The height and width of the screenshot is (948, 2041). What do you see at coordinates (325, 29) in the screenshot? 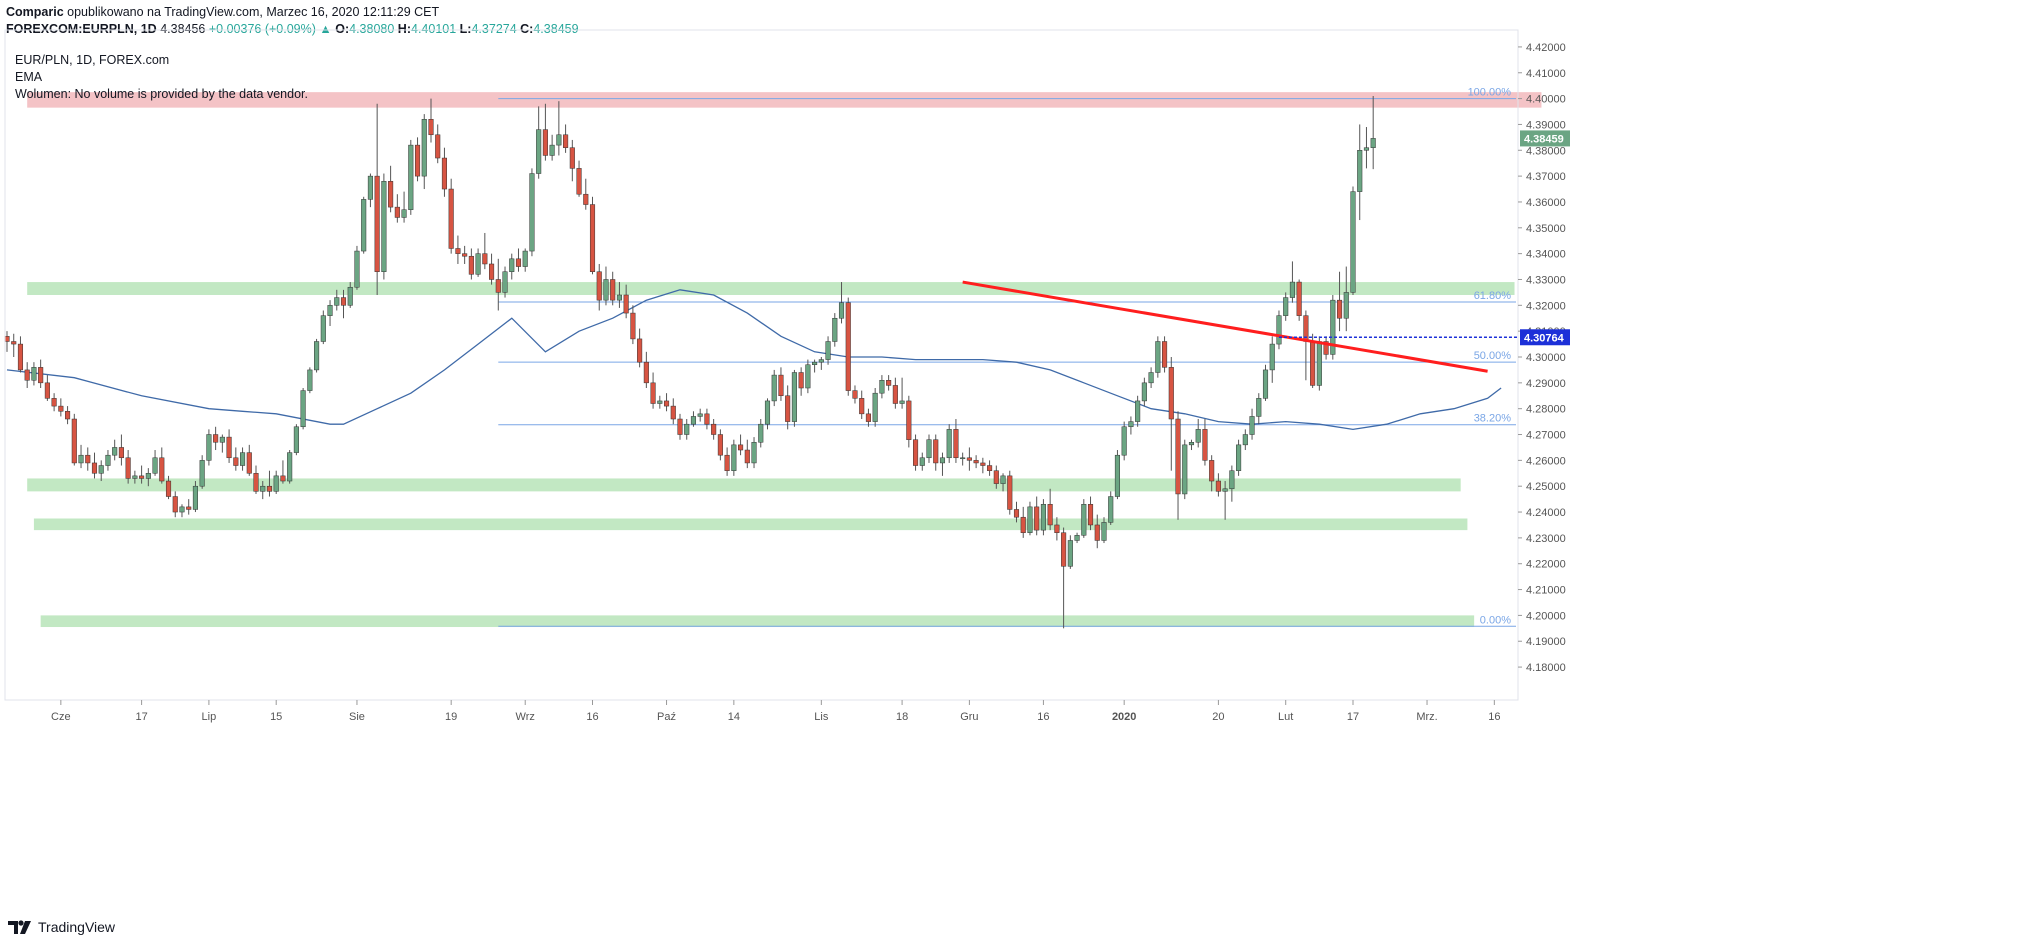
I see `up-arrow-icon: ▲` at bounding box center [325, 29].